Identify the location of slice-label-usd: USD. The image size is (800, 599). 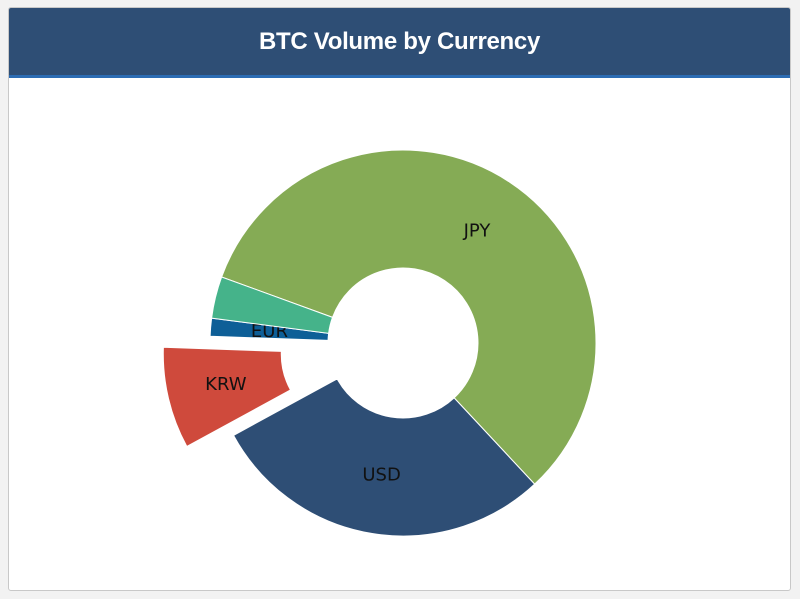
(381, 474).